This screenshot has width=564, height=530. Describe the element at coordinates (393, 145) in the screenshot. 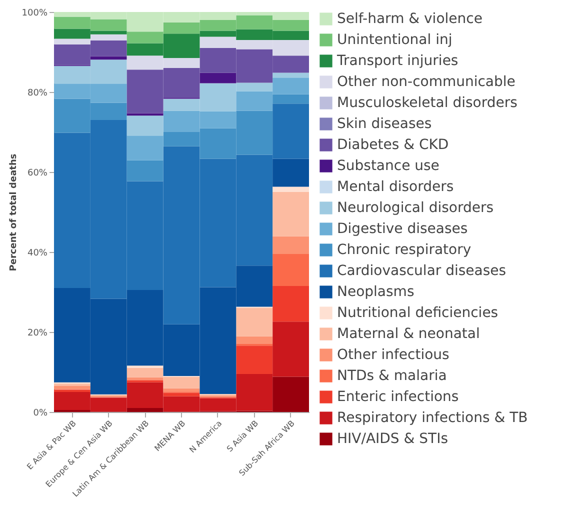

I see `legend-label: Diabetes & CKD` at that location.